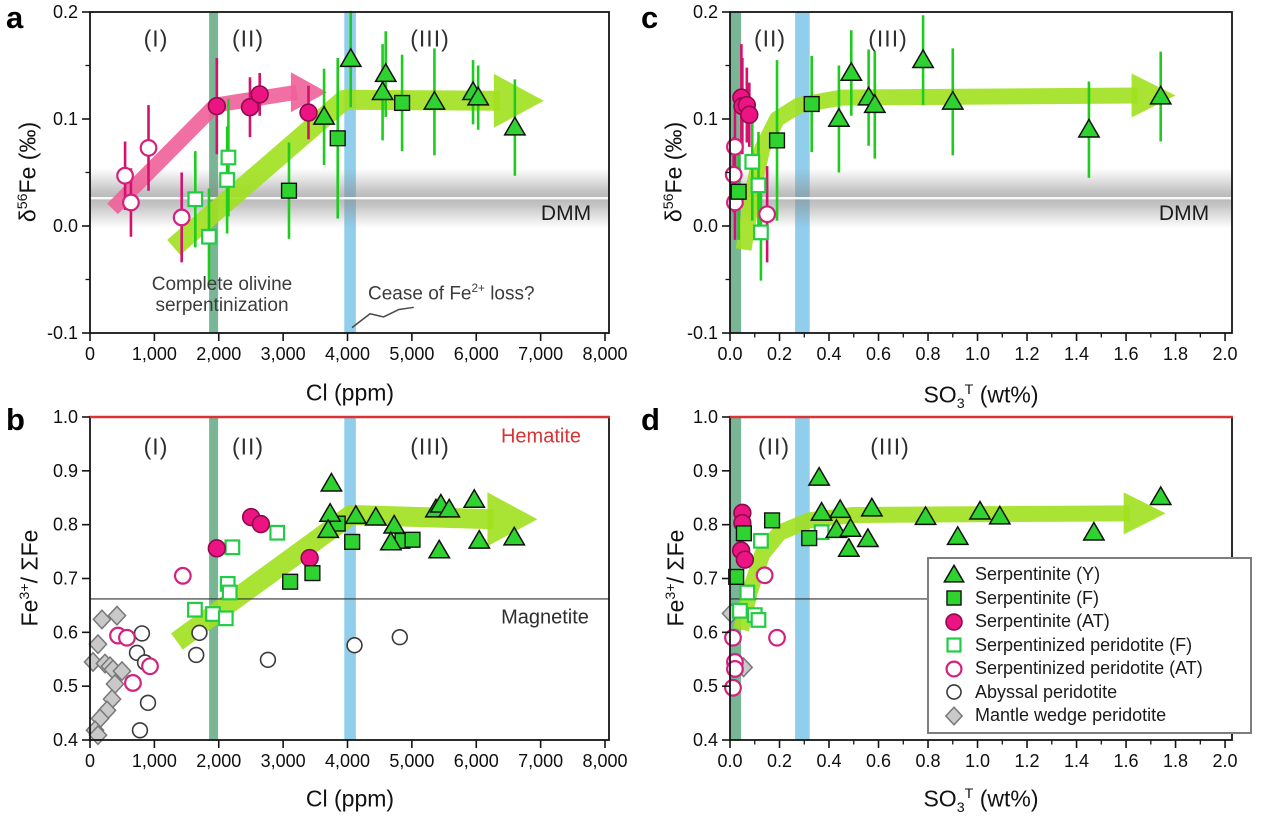  I want to click on legend-item-serp-peridotite-f: Serpentinized peridotite (F), so click(1089, 646).